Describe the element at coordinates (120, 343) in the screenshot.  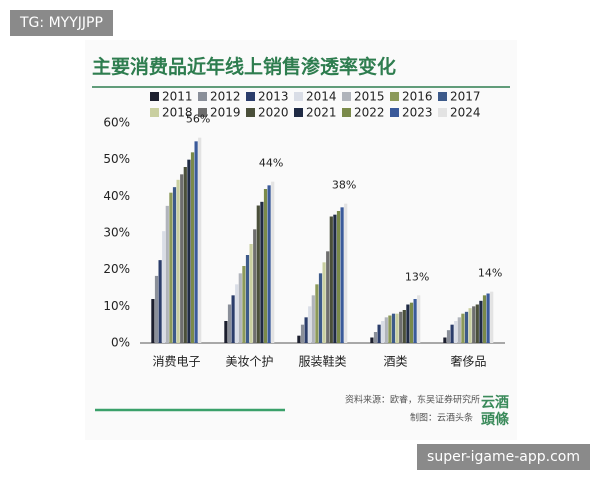
I see `y-tick-label: 0%` at that location.